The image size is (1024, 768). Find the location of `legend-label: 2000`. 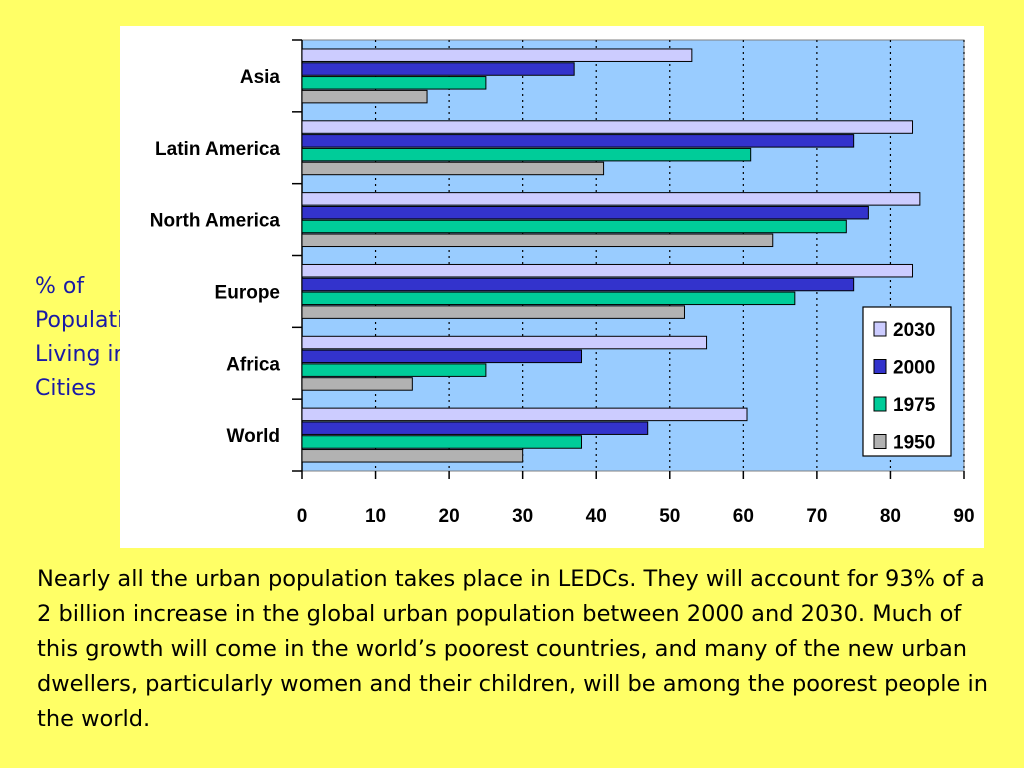

legend-label: 2000 is located at coordinates (914, 368).